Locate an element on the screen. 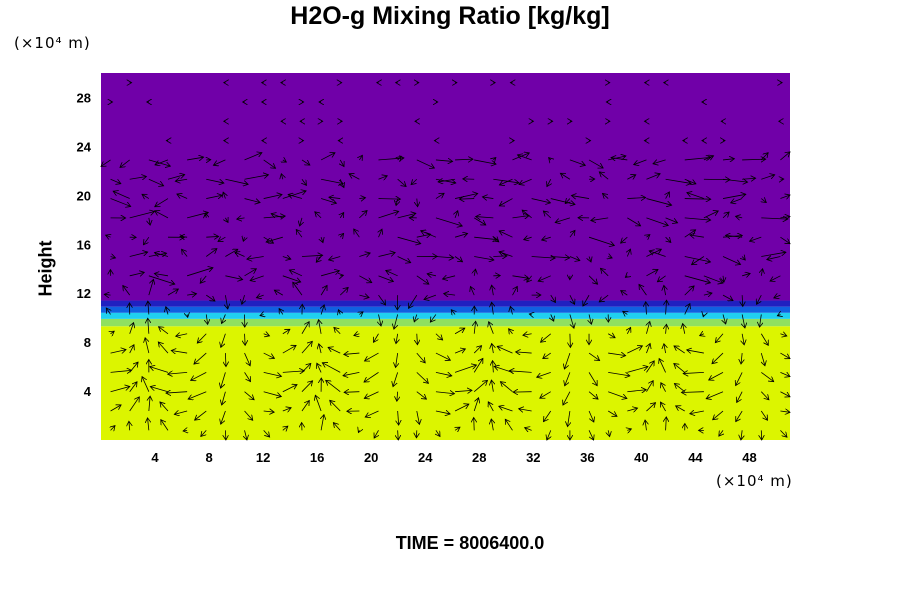 Image resolution: width=900 pixels, height=600 pixels. chart-title: H2O-g Mixing Ratio [kg/kg] is located at coordinates (450, 16).